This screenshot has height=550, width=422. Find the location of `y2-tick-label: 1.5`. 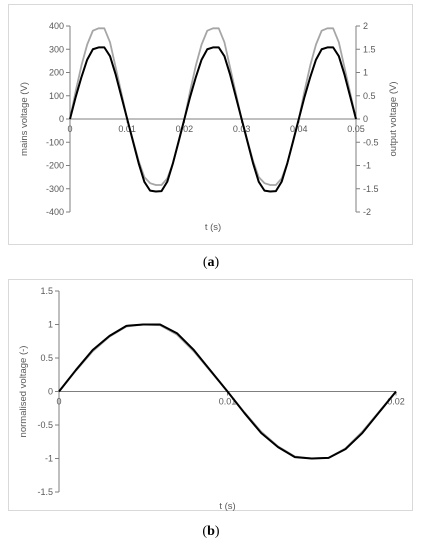

y2-tick-label: 1.5 is located at coordinates (369, 49).